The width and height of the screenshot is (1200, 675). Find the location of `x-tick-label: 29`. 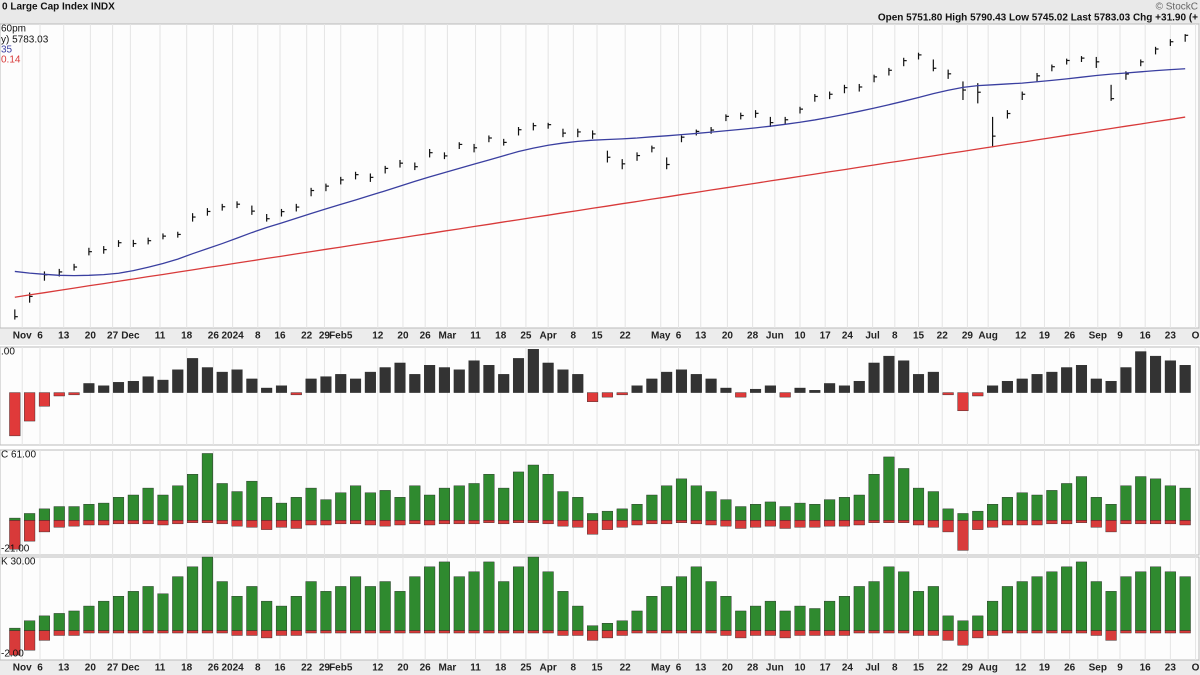

x-tick-label: 29 is located at coordinates (968, 668).